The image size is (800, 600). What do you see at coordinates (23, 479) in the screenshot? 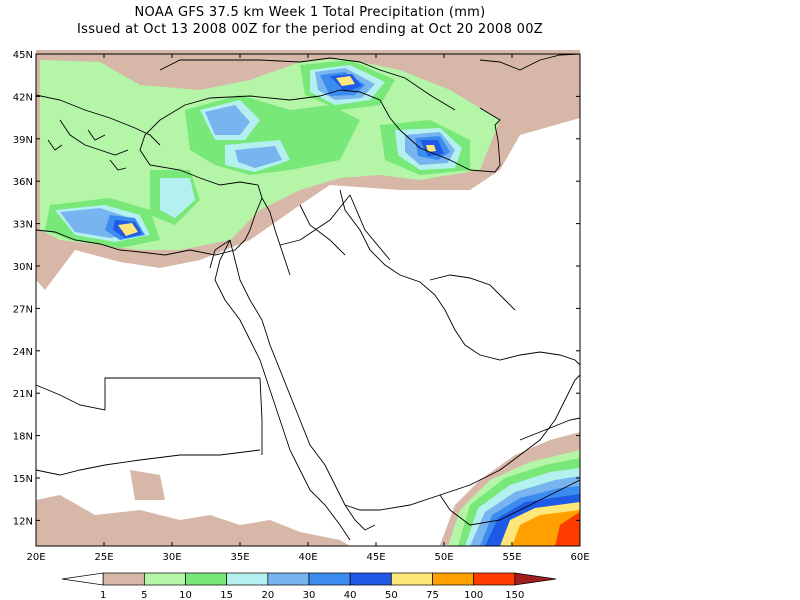
I see `lat-label: 15N` at bounding box center [23, 479].